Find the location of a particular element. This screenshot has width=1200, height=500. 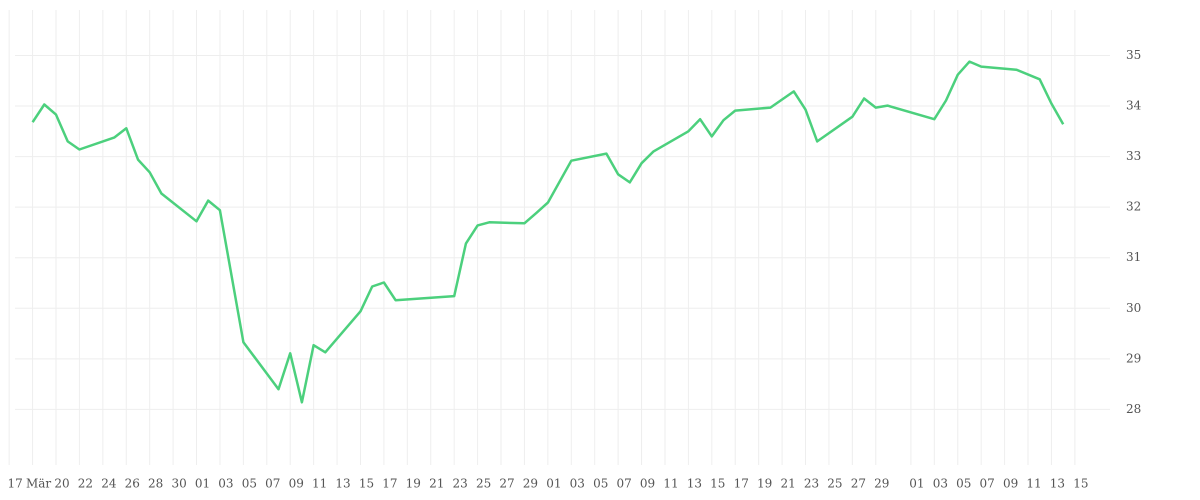

x-tick-label: Mär is located at coordinates (38, 484).